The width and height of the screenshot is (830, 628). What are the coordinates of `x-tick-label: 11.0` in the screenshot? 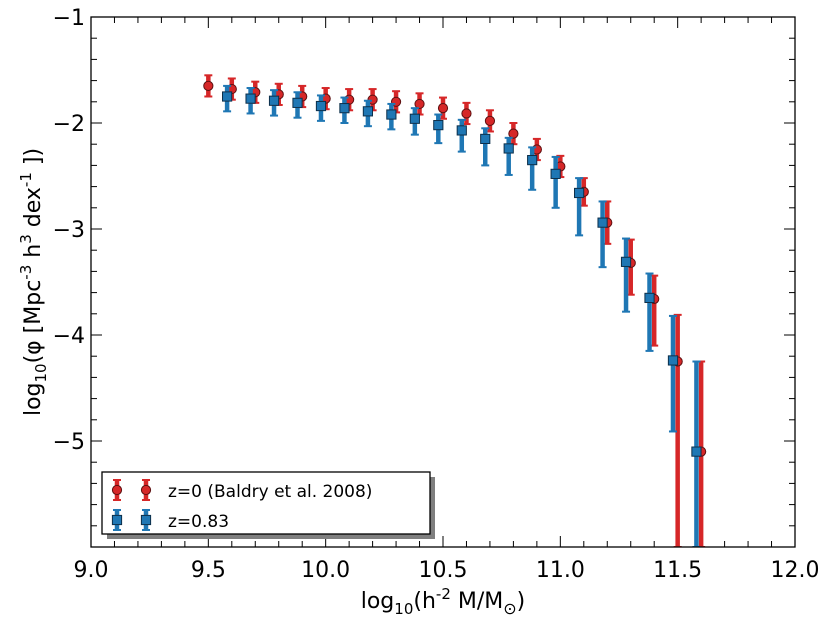 It's located at (560, 570).